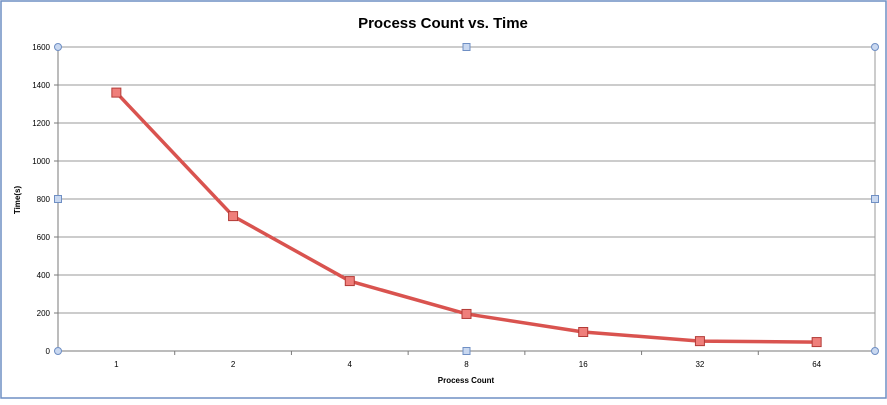  I want to click on y-tick-label: 600, so click(44, 237).